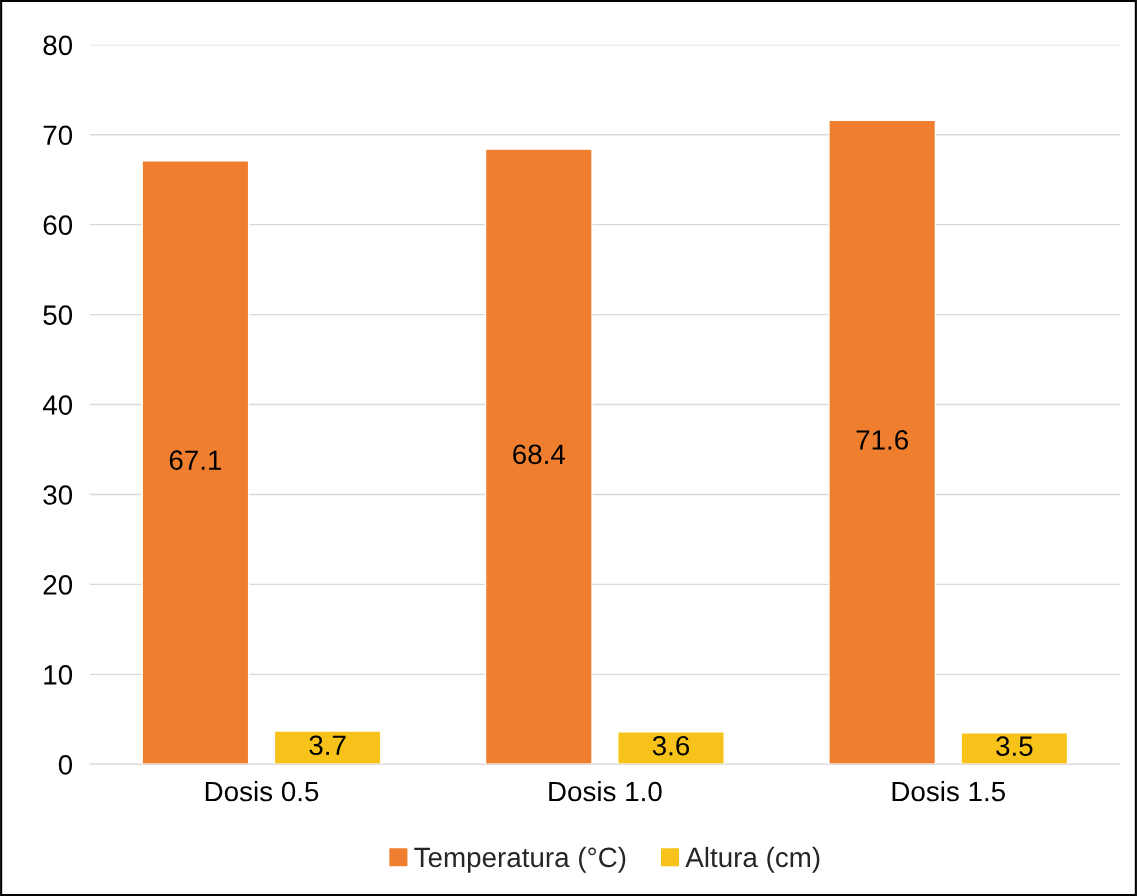  I want to click on x-tick-label: Dosis 0.5, so click(262, 791).